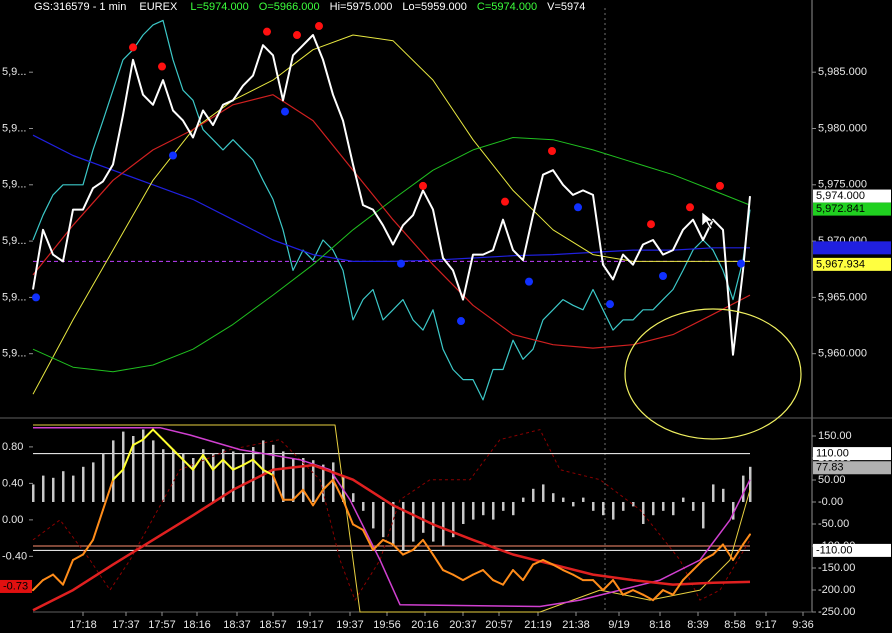 The image size is (892, 633). What do you see at coordinates (707, 220) in the screenshot?
I see `mouse-cursor` at bounding box center [707, 220].